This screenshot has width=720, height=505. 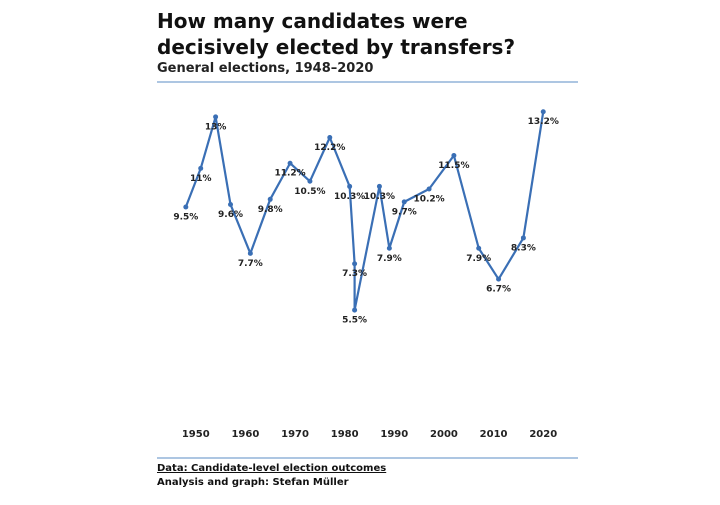 I want to click on data-label: 7.3%, so click(x=354, y=274).